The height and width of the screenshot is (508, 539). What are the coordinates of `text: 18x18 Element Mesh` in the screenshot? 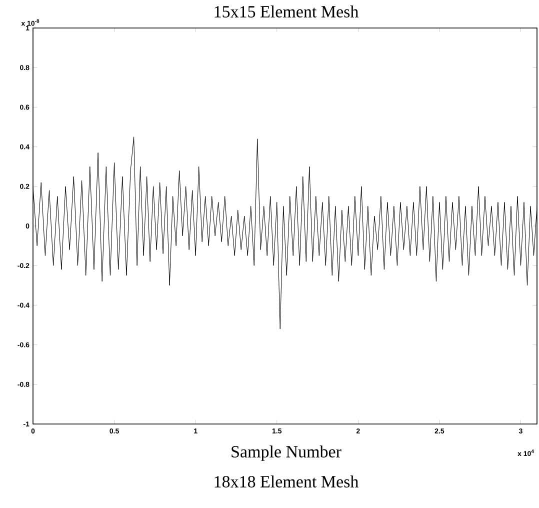 It's located at (286, 482).